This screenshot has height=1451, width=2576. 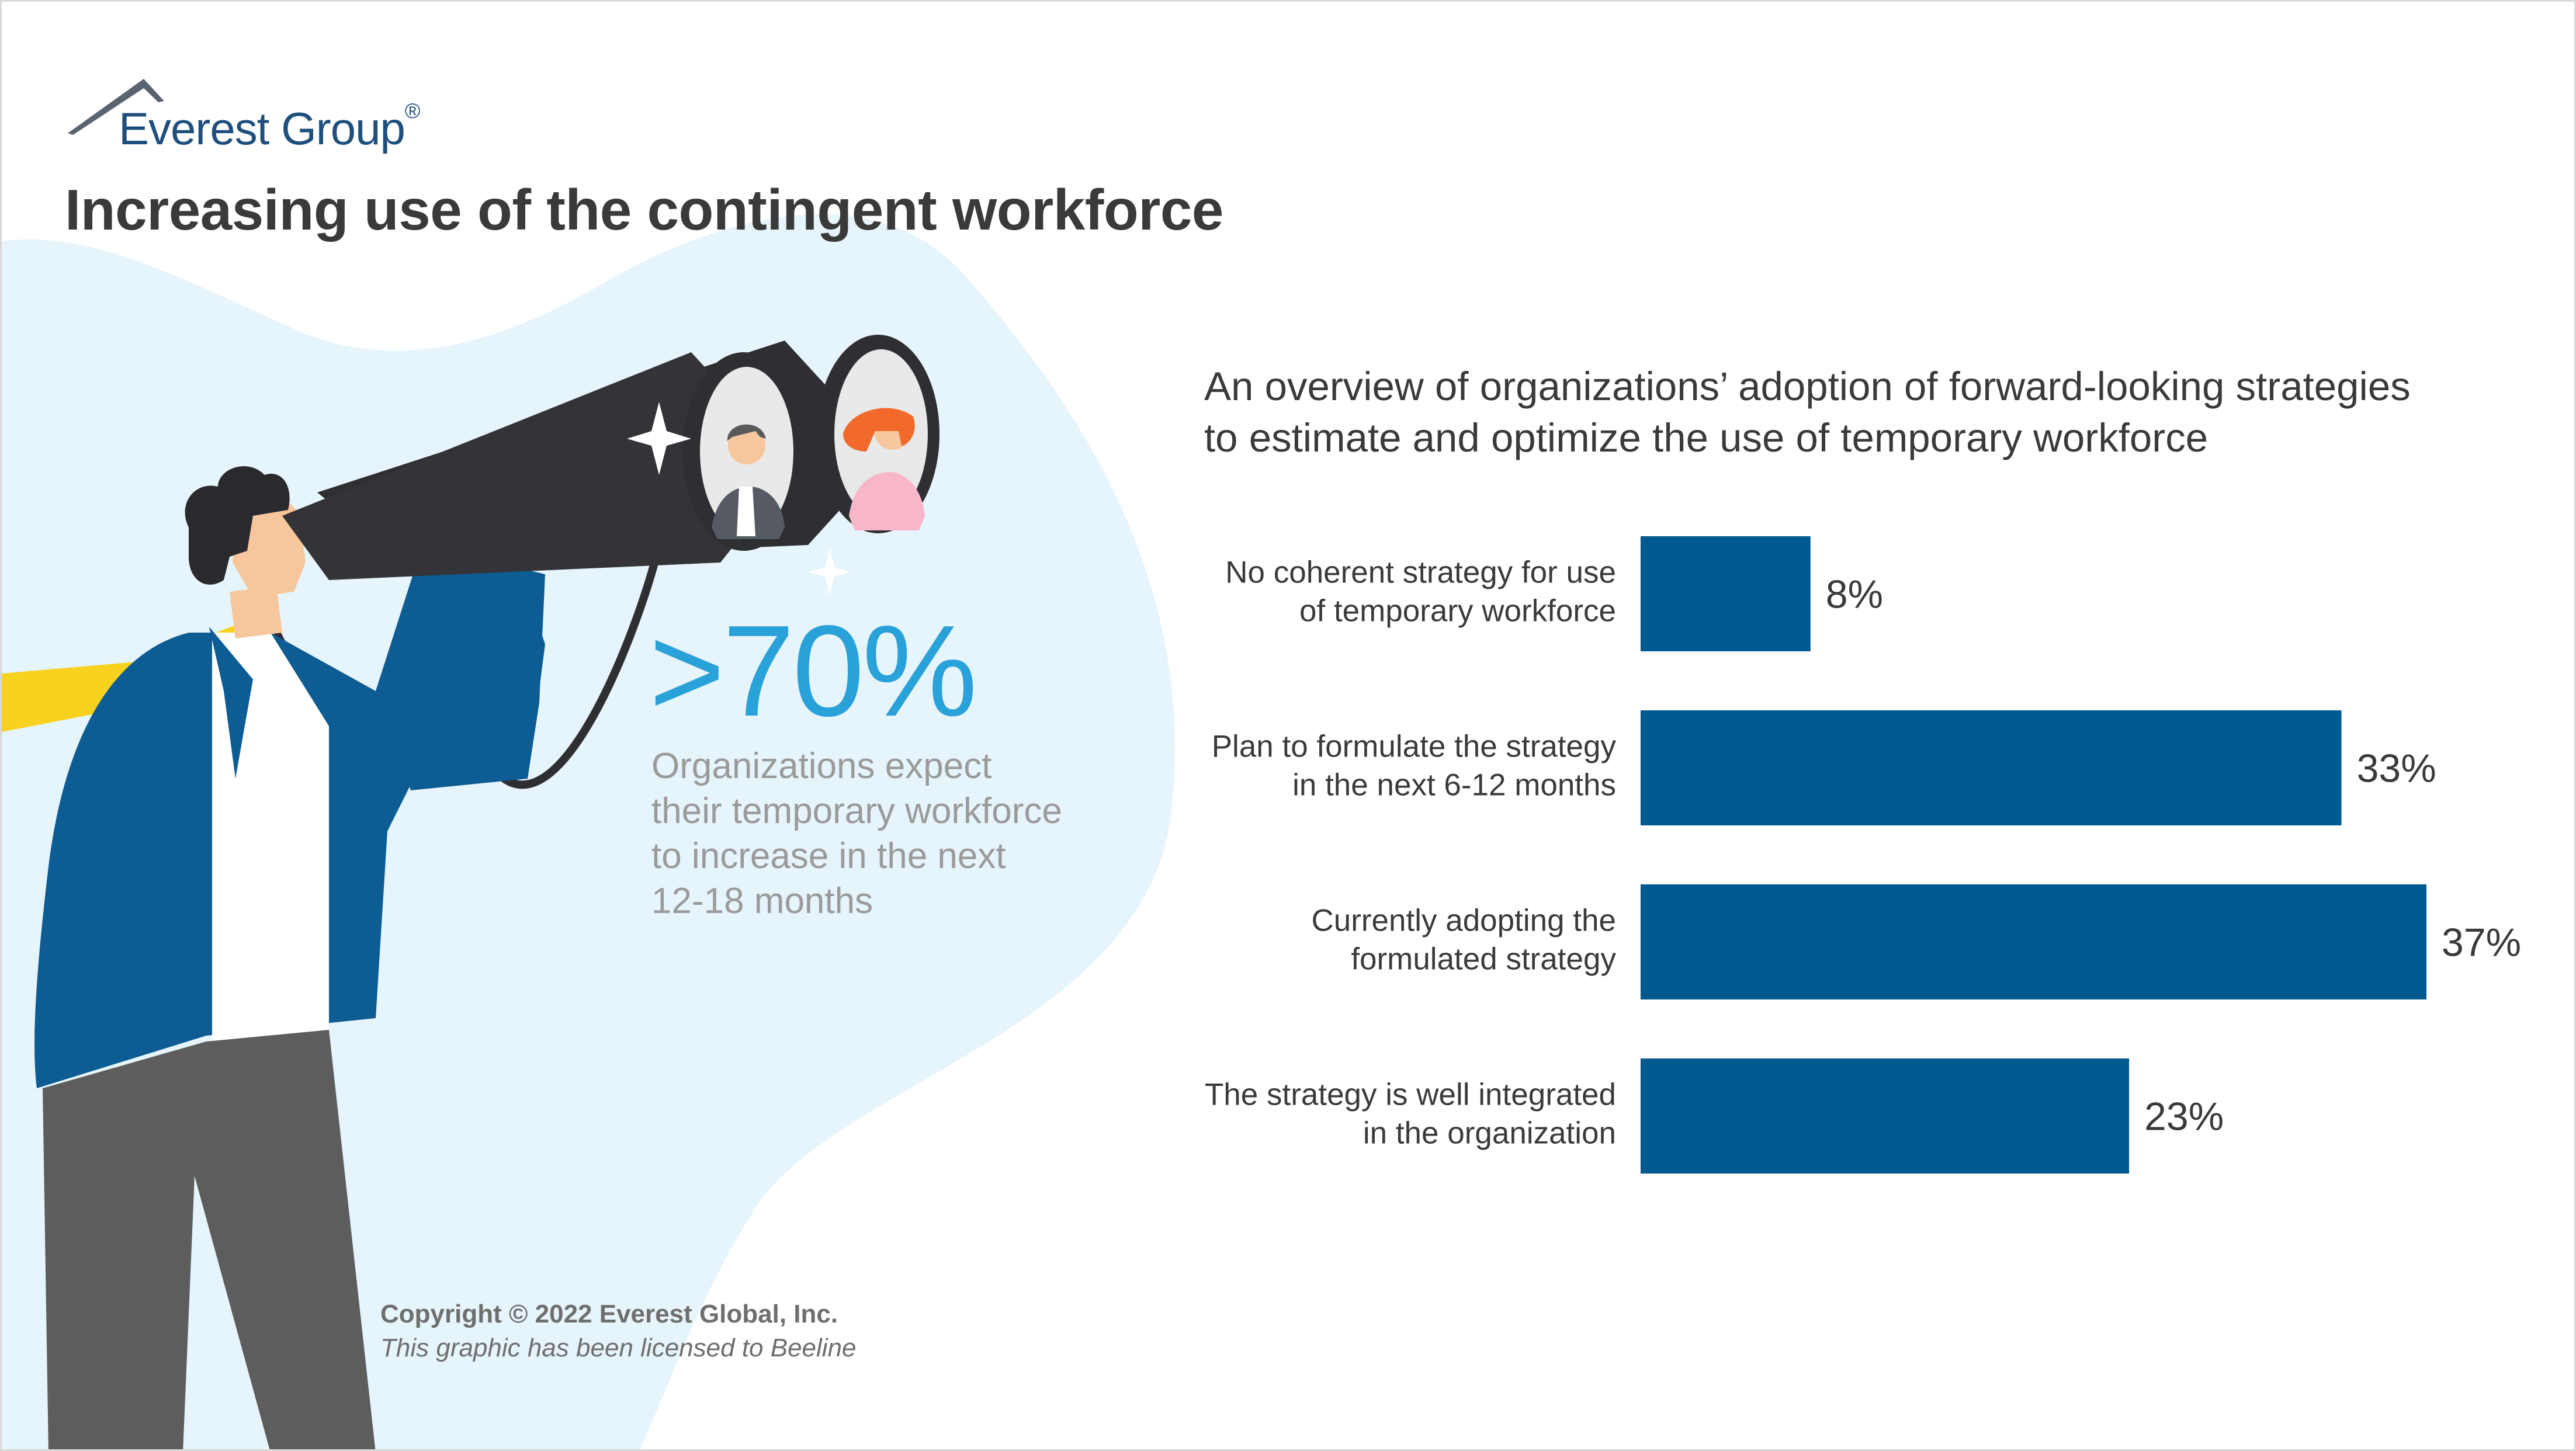 I want to click on binocular-barrel-front, so click(x=524, y=466).